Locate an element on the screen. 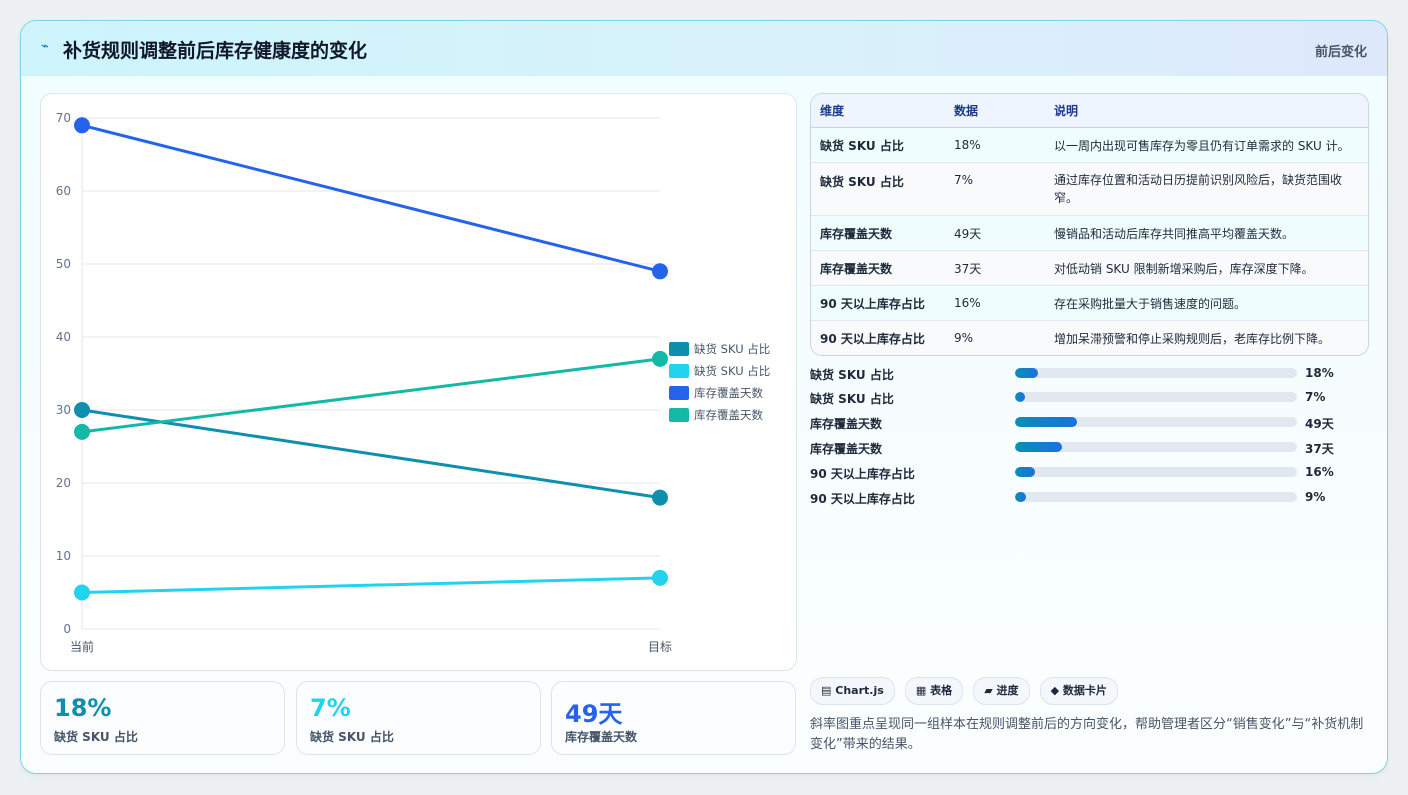  y-tick-label: 40 is located at coordinates (63, 337).